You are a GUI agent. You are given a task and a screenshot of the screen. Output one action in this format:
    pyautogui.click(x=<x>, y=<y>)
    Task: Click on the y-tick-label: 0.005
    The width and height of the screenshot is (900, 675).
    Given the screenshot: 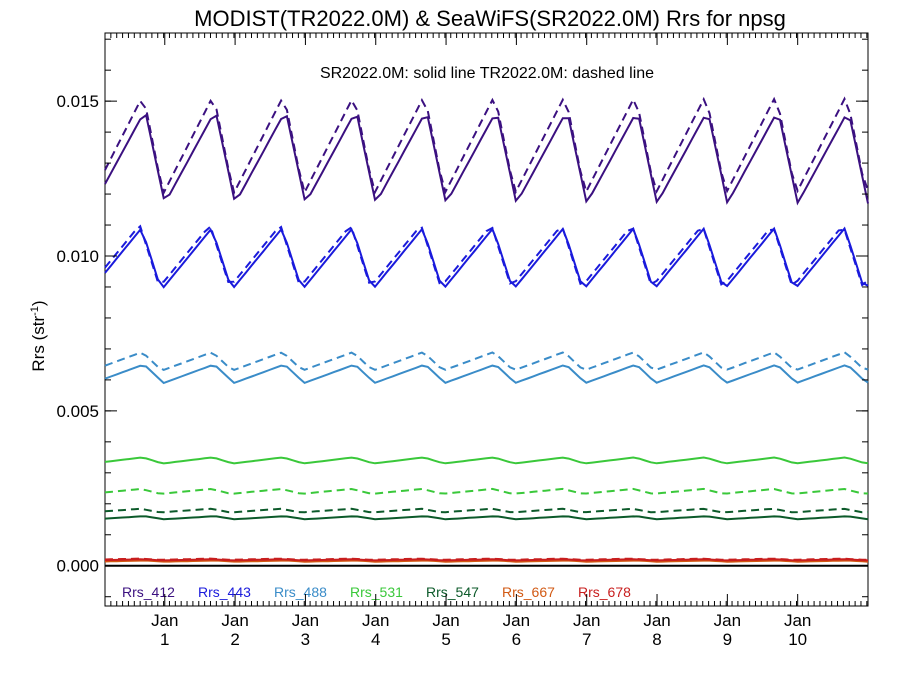 What is the action you would take?
    pyautogui.click(x=77, y=411)
    